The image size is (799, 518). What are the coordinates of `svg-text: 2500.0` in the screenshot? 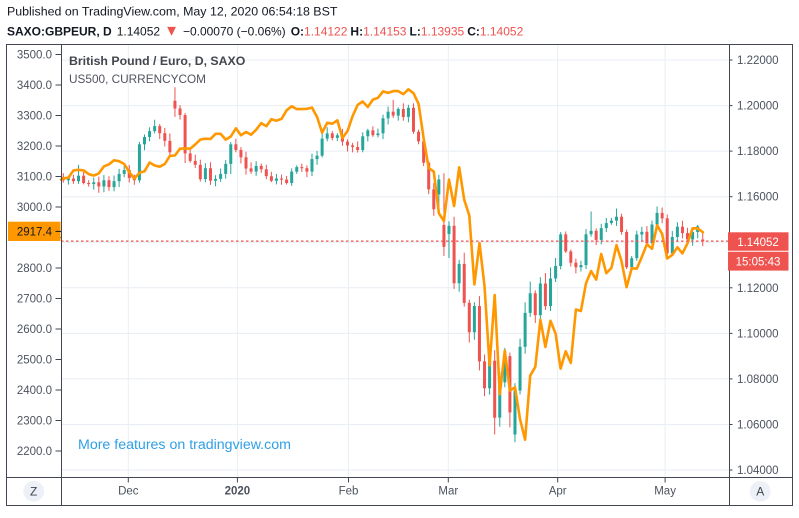 It's located at (34, 361).